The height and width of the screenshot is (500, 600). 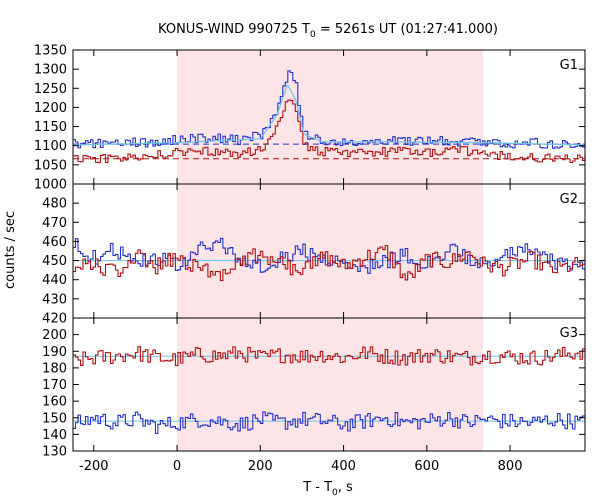 What do you see at coordinates (313, 35) in the screenshot?
I see `chart-title-sub: 0` at bounding box center [313, 35].